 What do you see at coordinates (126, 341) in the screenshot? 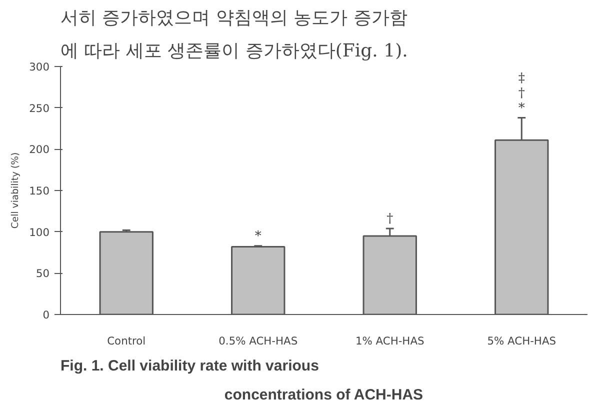
I see `x-tick-label: Control` at bounding box center [126, 341].